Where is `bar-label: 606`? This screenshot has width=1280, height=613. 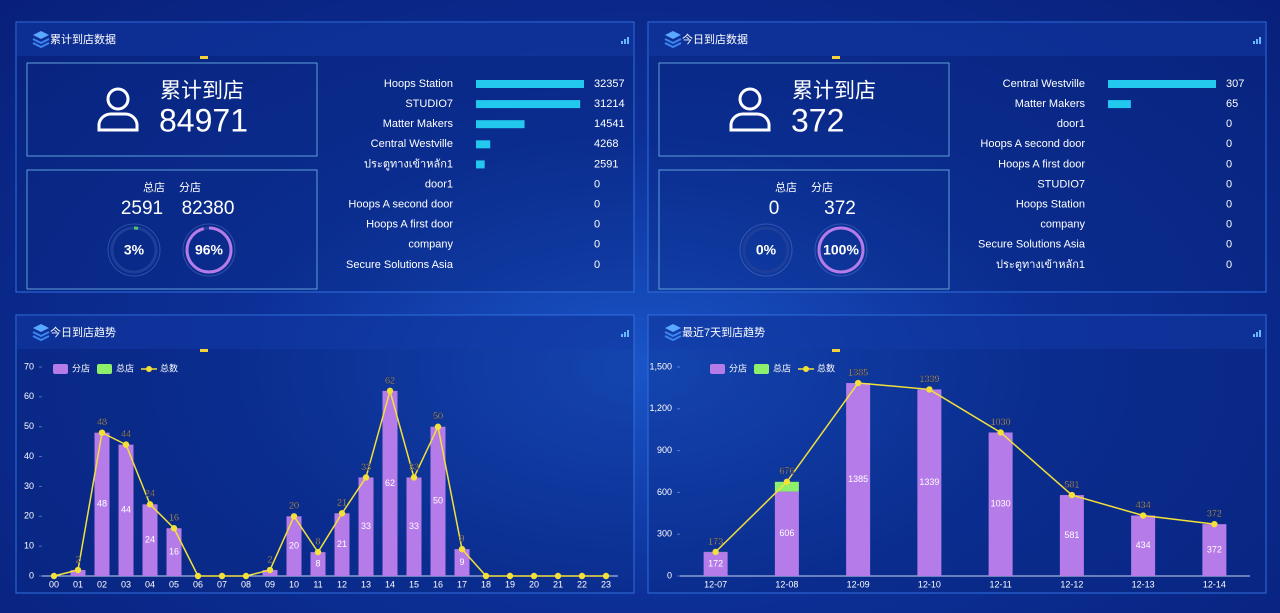
bar-label: 606 is located at coordinates (786, 533).